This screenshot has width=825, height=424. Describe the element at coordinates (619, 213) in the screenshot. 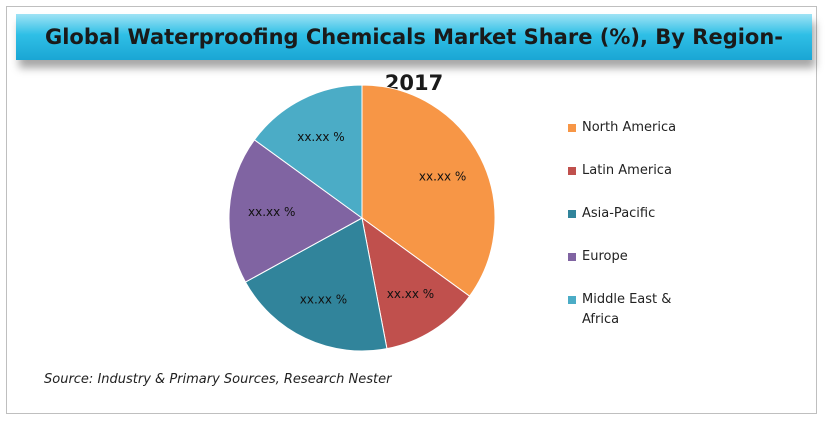

I see `legend-label: Asia-Pacific` at that location.